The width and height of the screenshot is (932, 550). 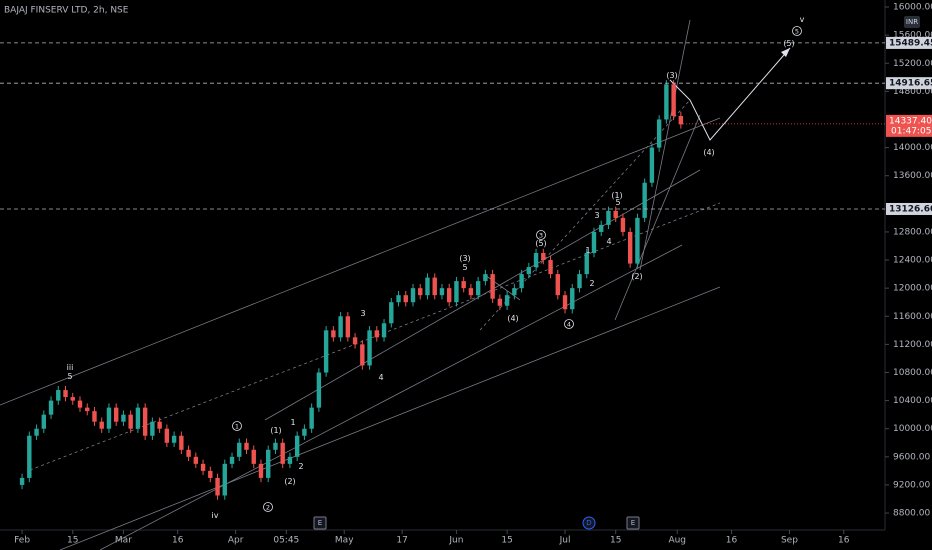 I want to click on y-tick-label: 15200.00, so click(x=912, y=64).